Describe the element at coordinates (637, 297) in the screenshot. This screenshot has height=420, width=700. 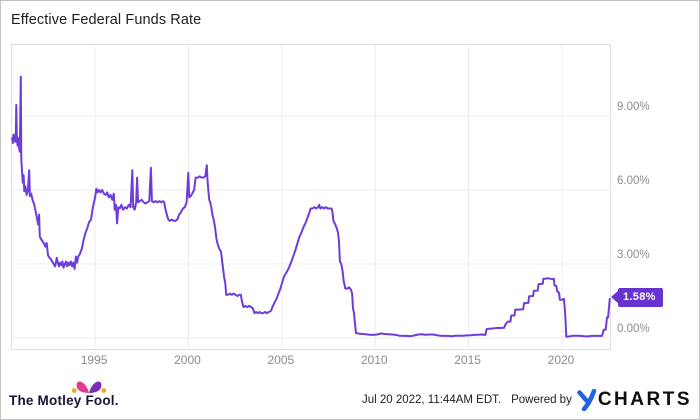
I see `last-value-badge: 1.58%` at that location.